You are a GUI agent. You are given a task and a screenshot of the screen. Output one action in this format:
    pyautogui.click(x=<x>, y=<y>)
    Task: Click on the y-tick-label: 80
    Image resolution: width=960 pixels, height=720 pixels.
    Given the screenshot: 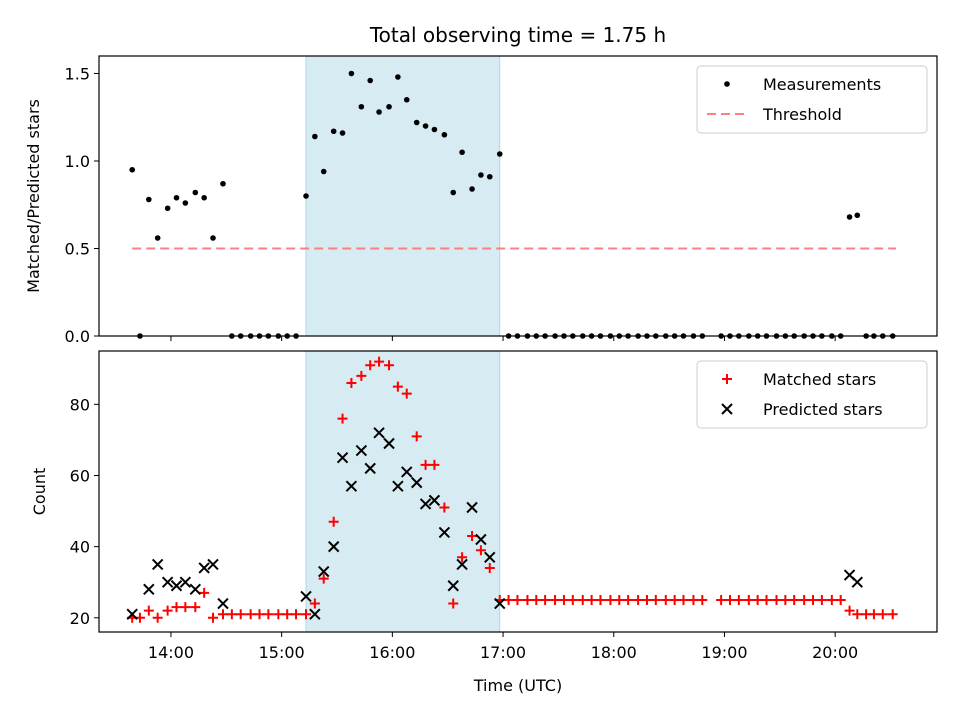 What is the action you would take?
    pyautogui.click(x=80, y=404)
    